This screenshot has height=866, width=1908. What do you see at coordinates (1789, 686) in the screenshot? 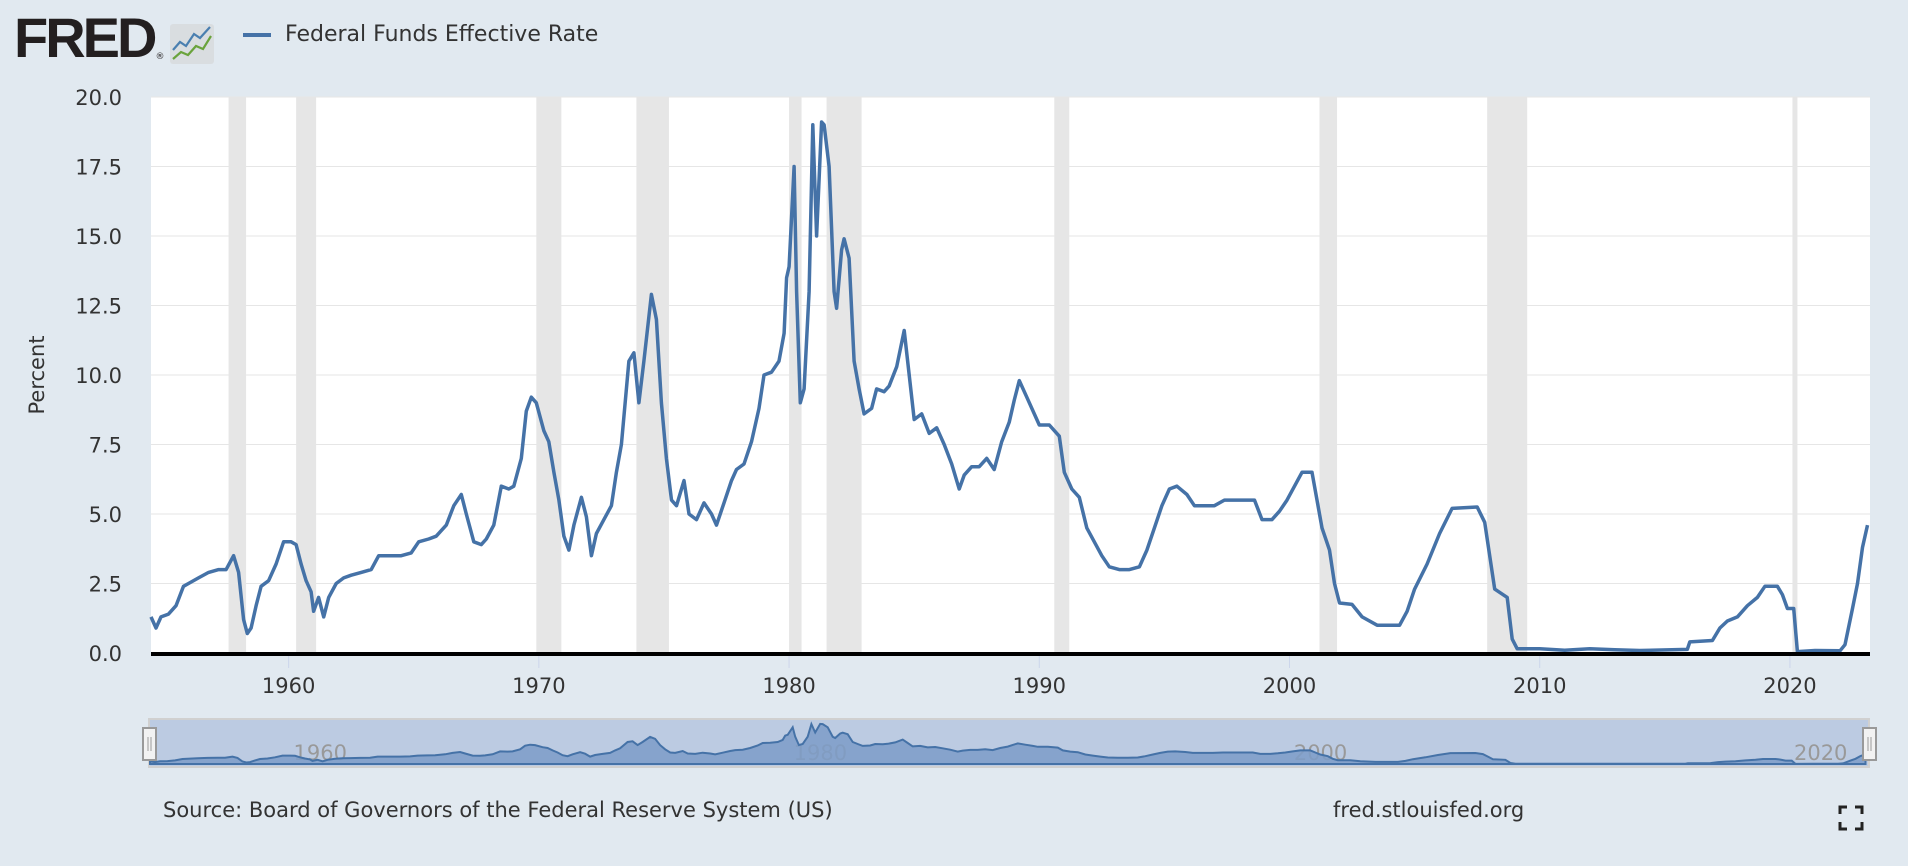
I see `x-tick-label: 2020` at bounding box center [1789, 686].